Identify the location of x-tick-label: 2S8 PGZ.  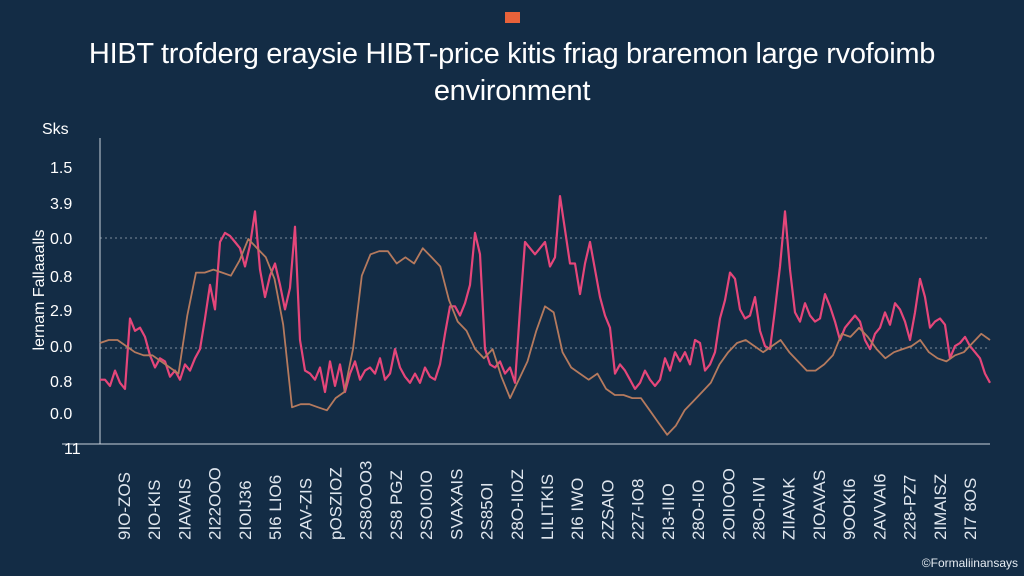
(396, 505).